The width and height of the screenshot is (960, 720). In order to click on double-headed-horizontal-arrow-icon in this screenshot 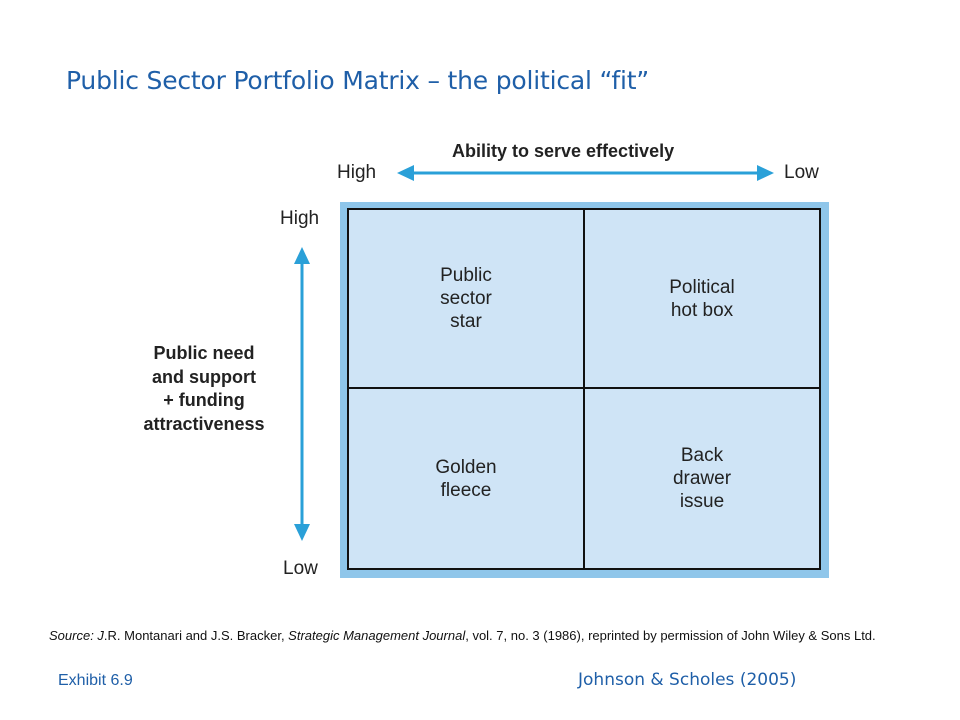, I will do `click(585, 173)`.